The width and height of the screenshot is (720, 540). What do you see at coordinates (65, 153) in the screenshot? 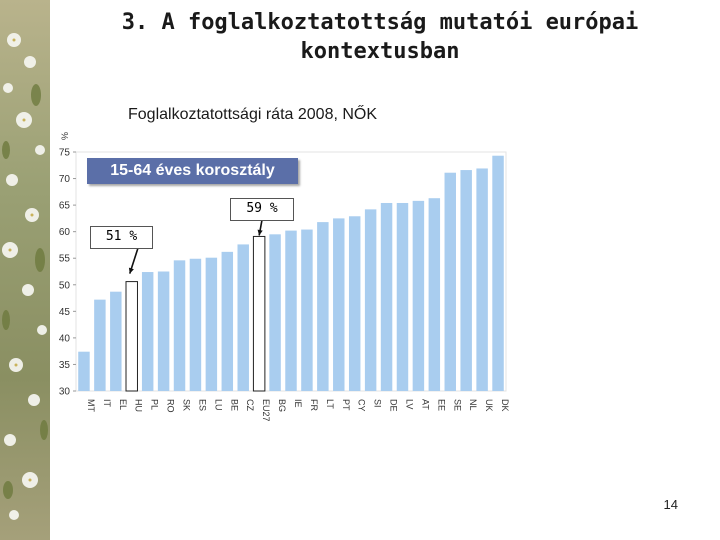
I see `y-tick-label: 75` at bounding box center [65, 153].